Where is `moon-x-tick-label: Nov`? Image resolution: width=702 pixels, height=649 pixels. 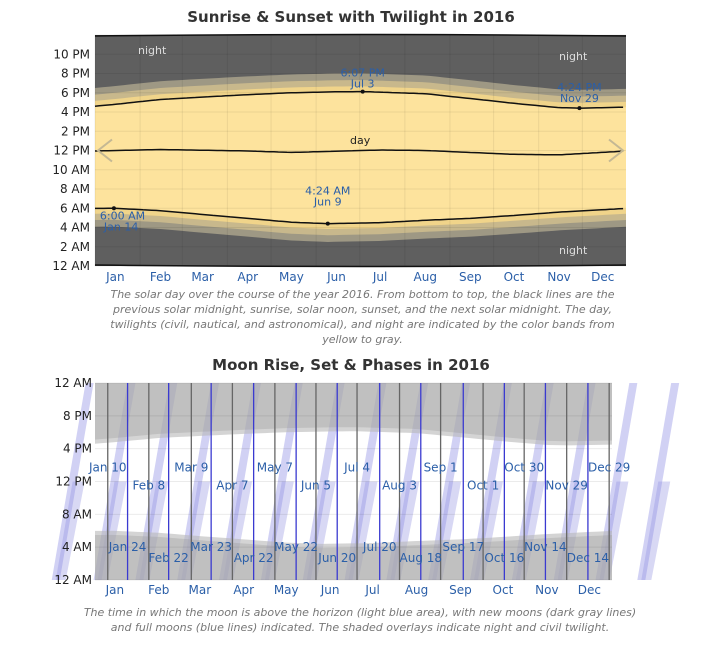 moon-x-tick-label: Nov is located at coordinates (546, 590).